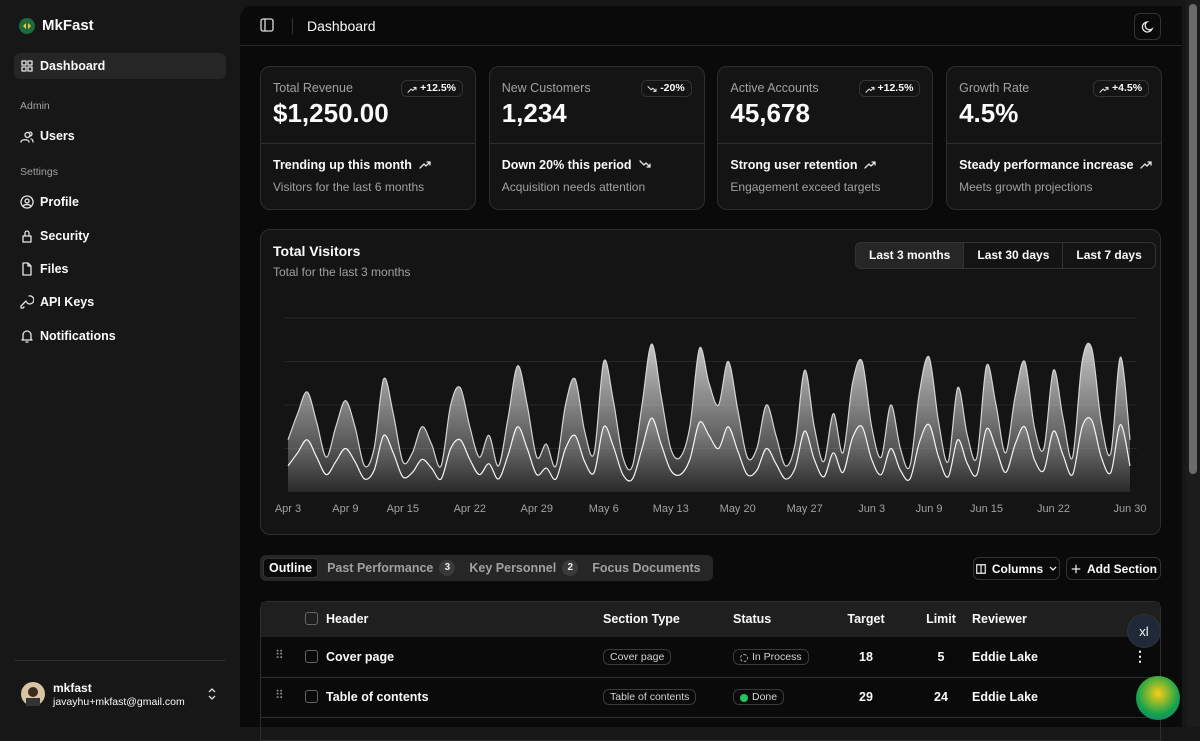  What do you see at coordinates (805, 187) in the screenshot?
I see `stat-note: Engagement exceed targets` at bounding box center [805, 187].